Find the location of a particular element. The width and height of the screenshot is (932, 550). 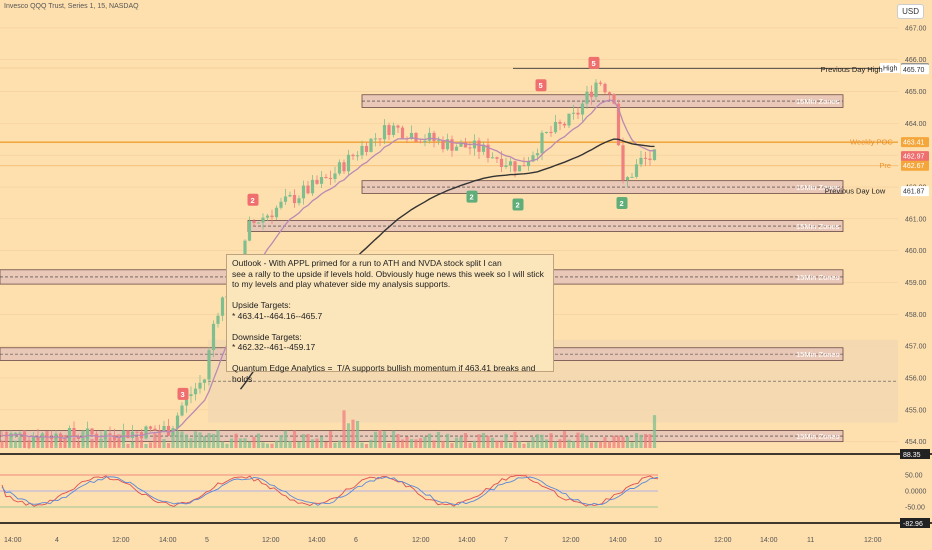

signal-marker-label: 2 is located at coordinates (622, 203).